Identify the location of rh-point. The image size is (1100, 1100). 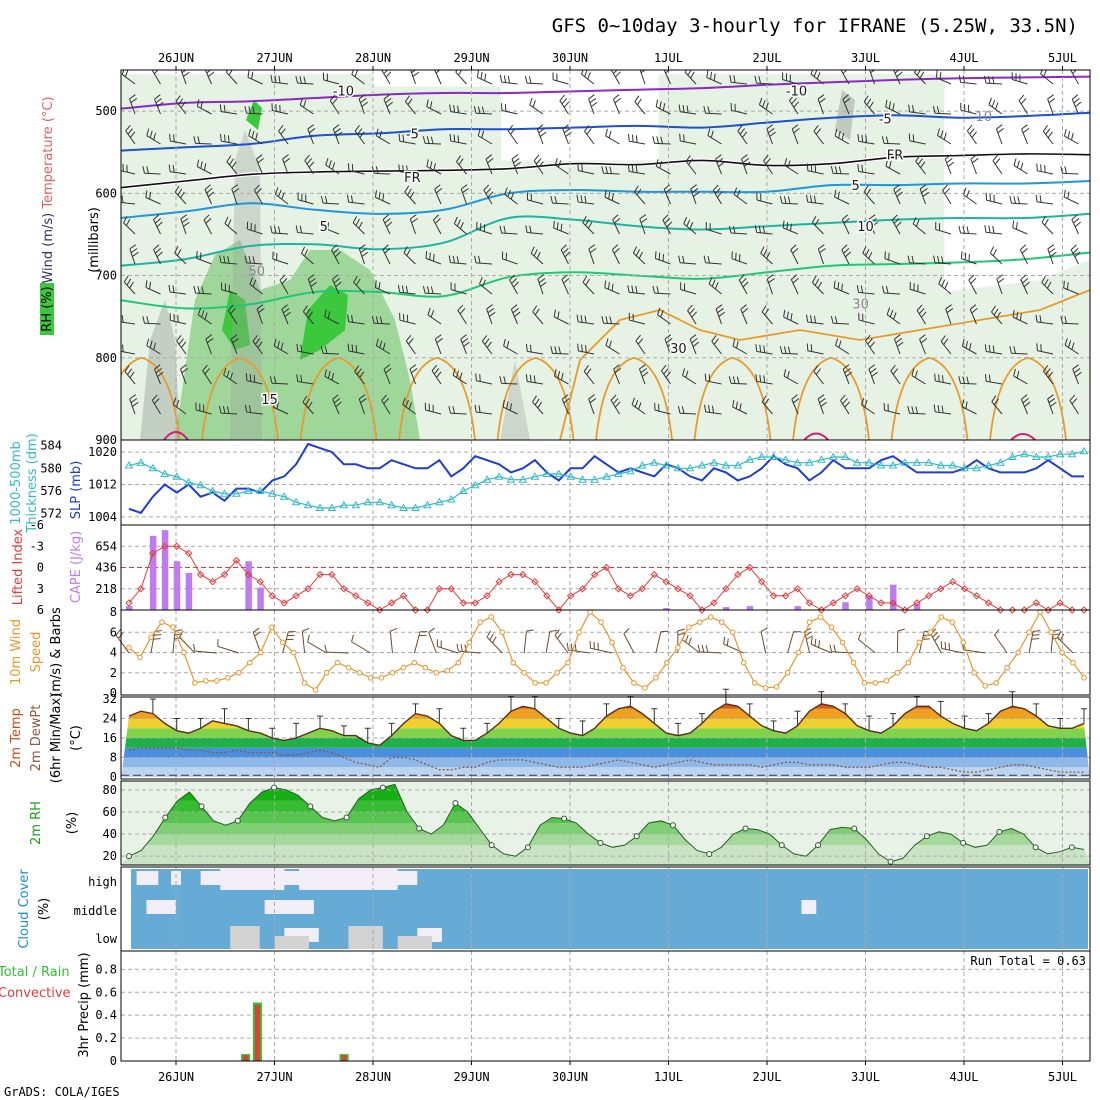
(1035, 847).